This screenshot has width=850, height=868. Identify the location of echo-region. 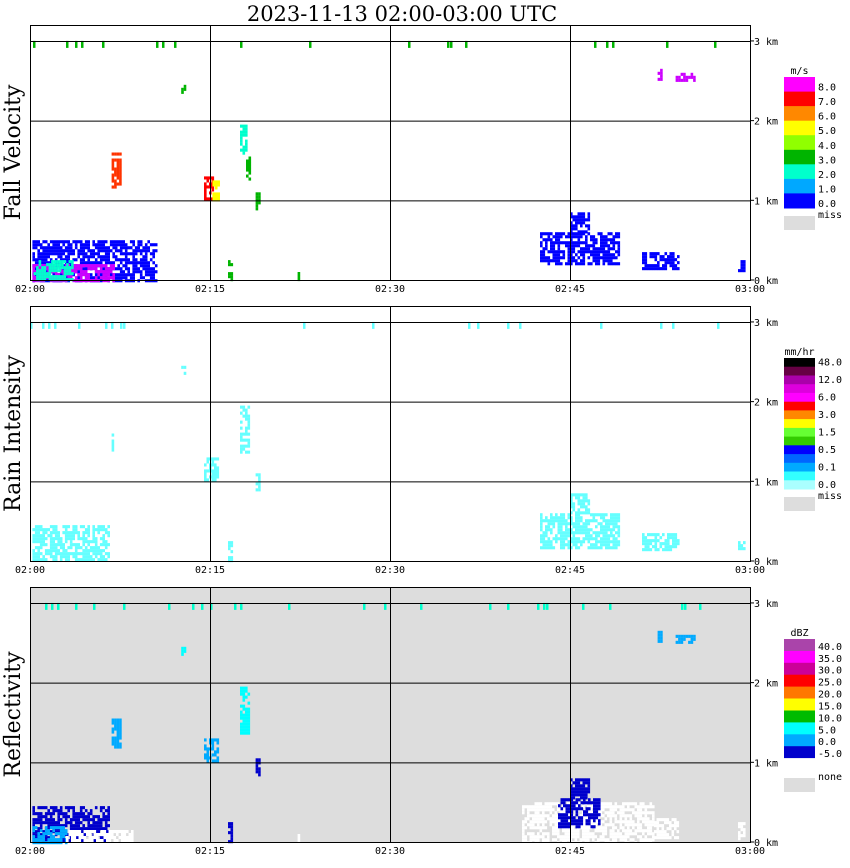
(113, 442).